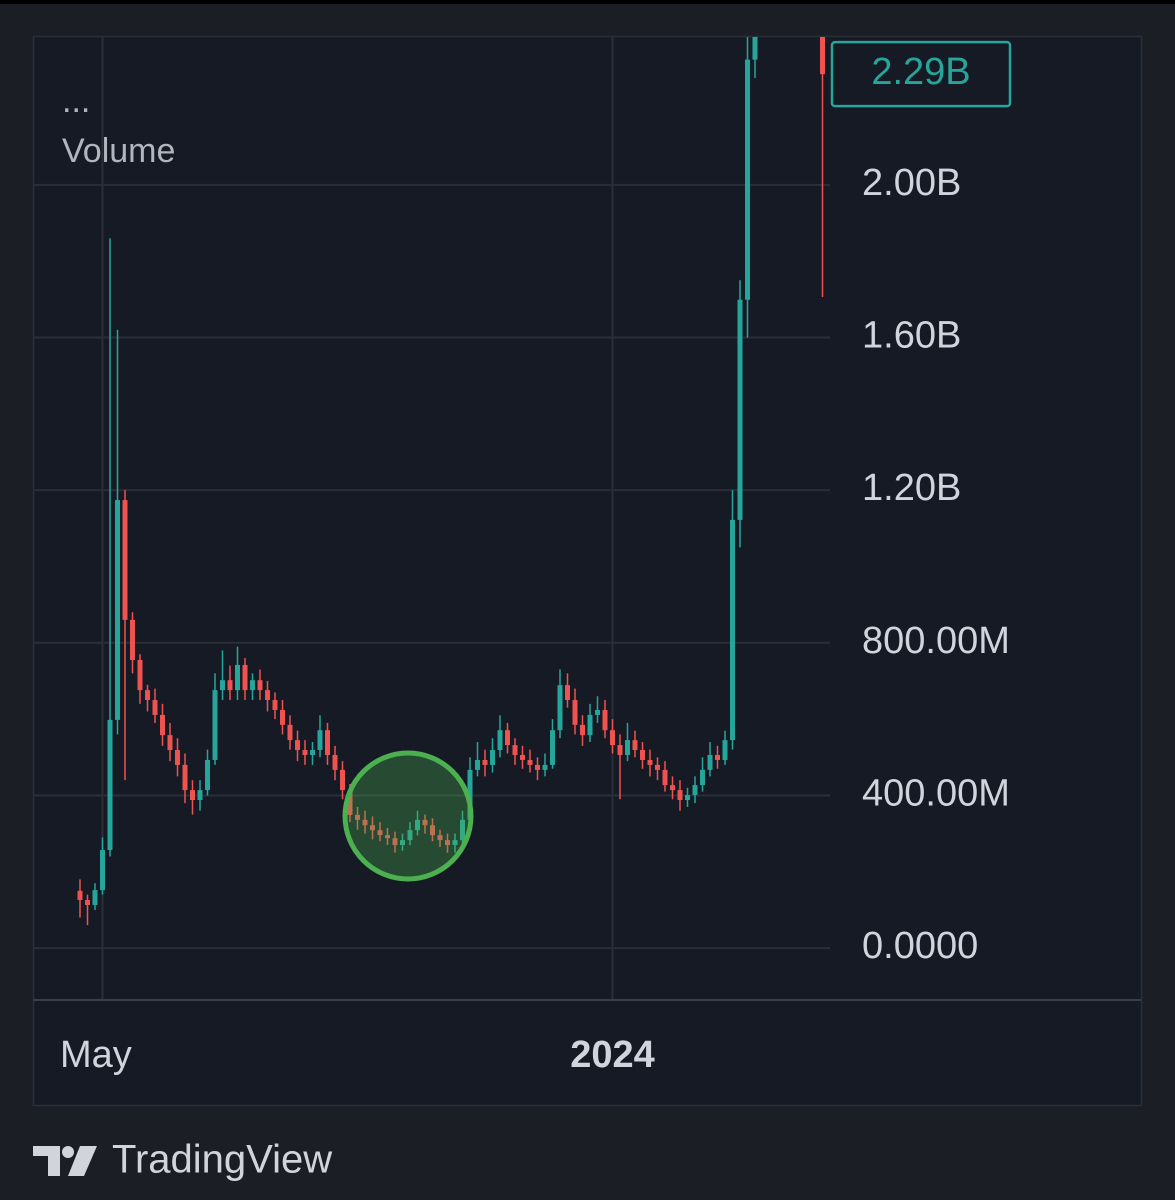 This screenshot has height=1200, width=1175. Describe the element at coordinates (920, 946) in the screenshot. I see `y-tick-label: 0.0000` at that location.